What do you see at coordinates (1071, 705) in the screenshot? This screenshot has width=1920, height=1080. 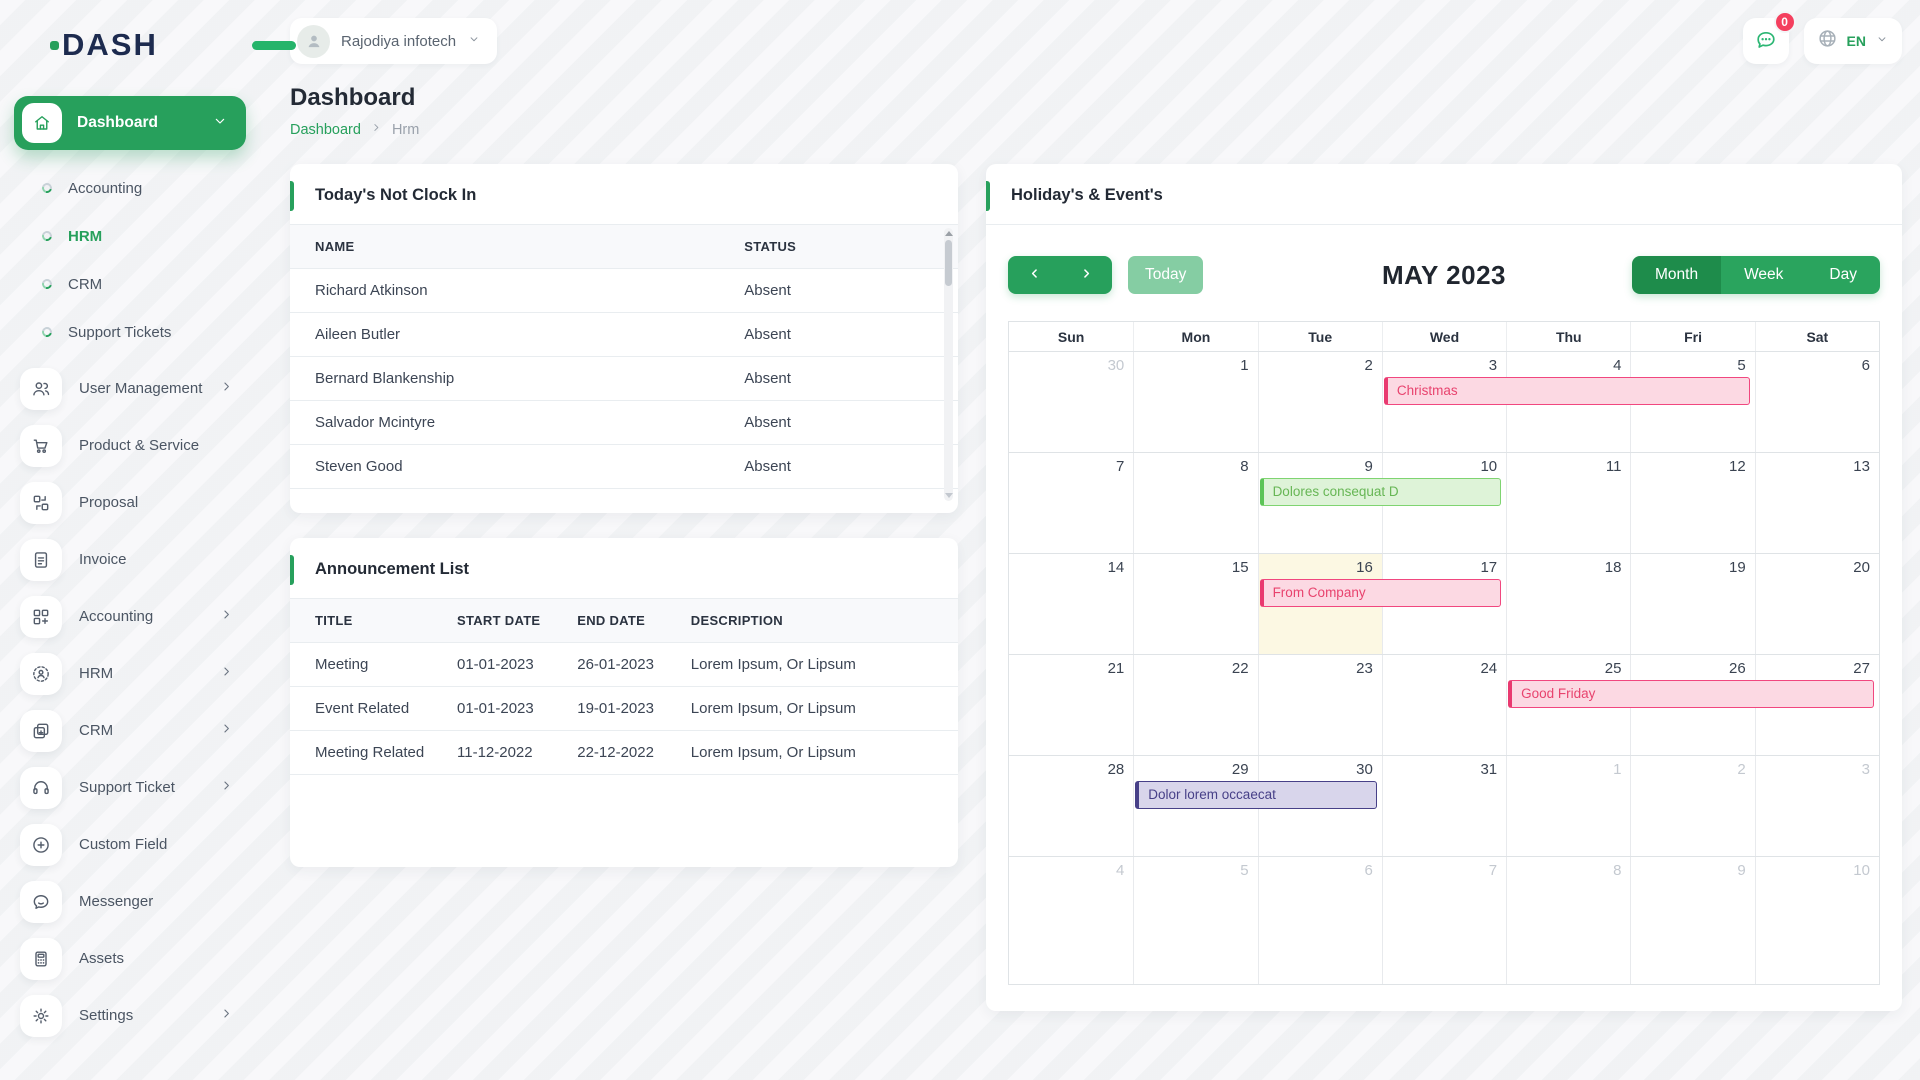 I see `calendar-cell: 21` at bounding box center [1071, 705].